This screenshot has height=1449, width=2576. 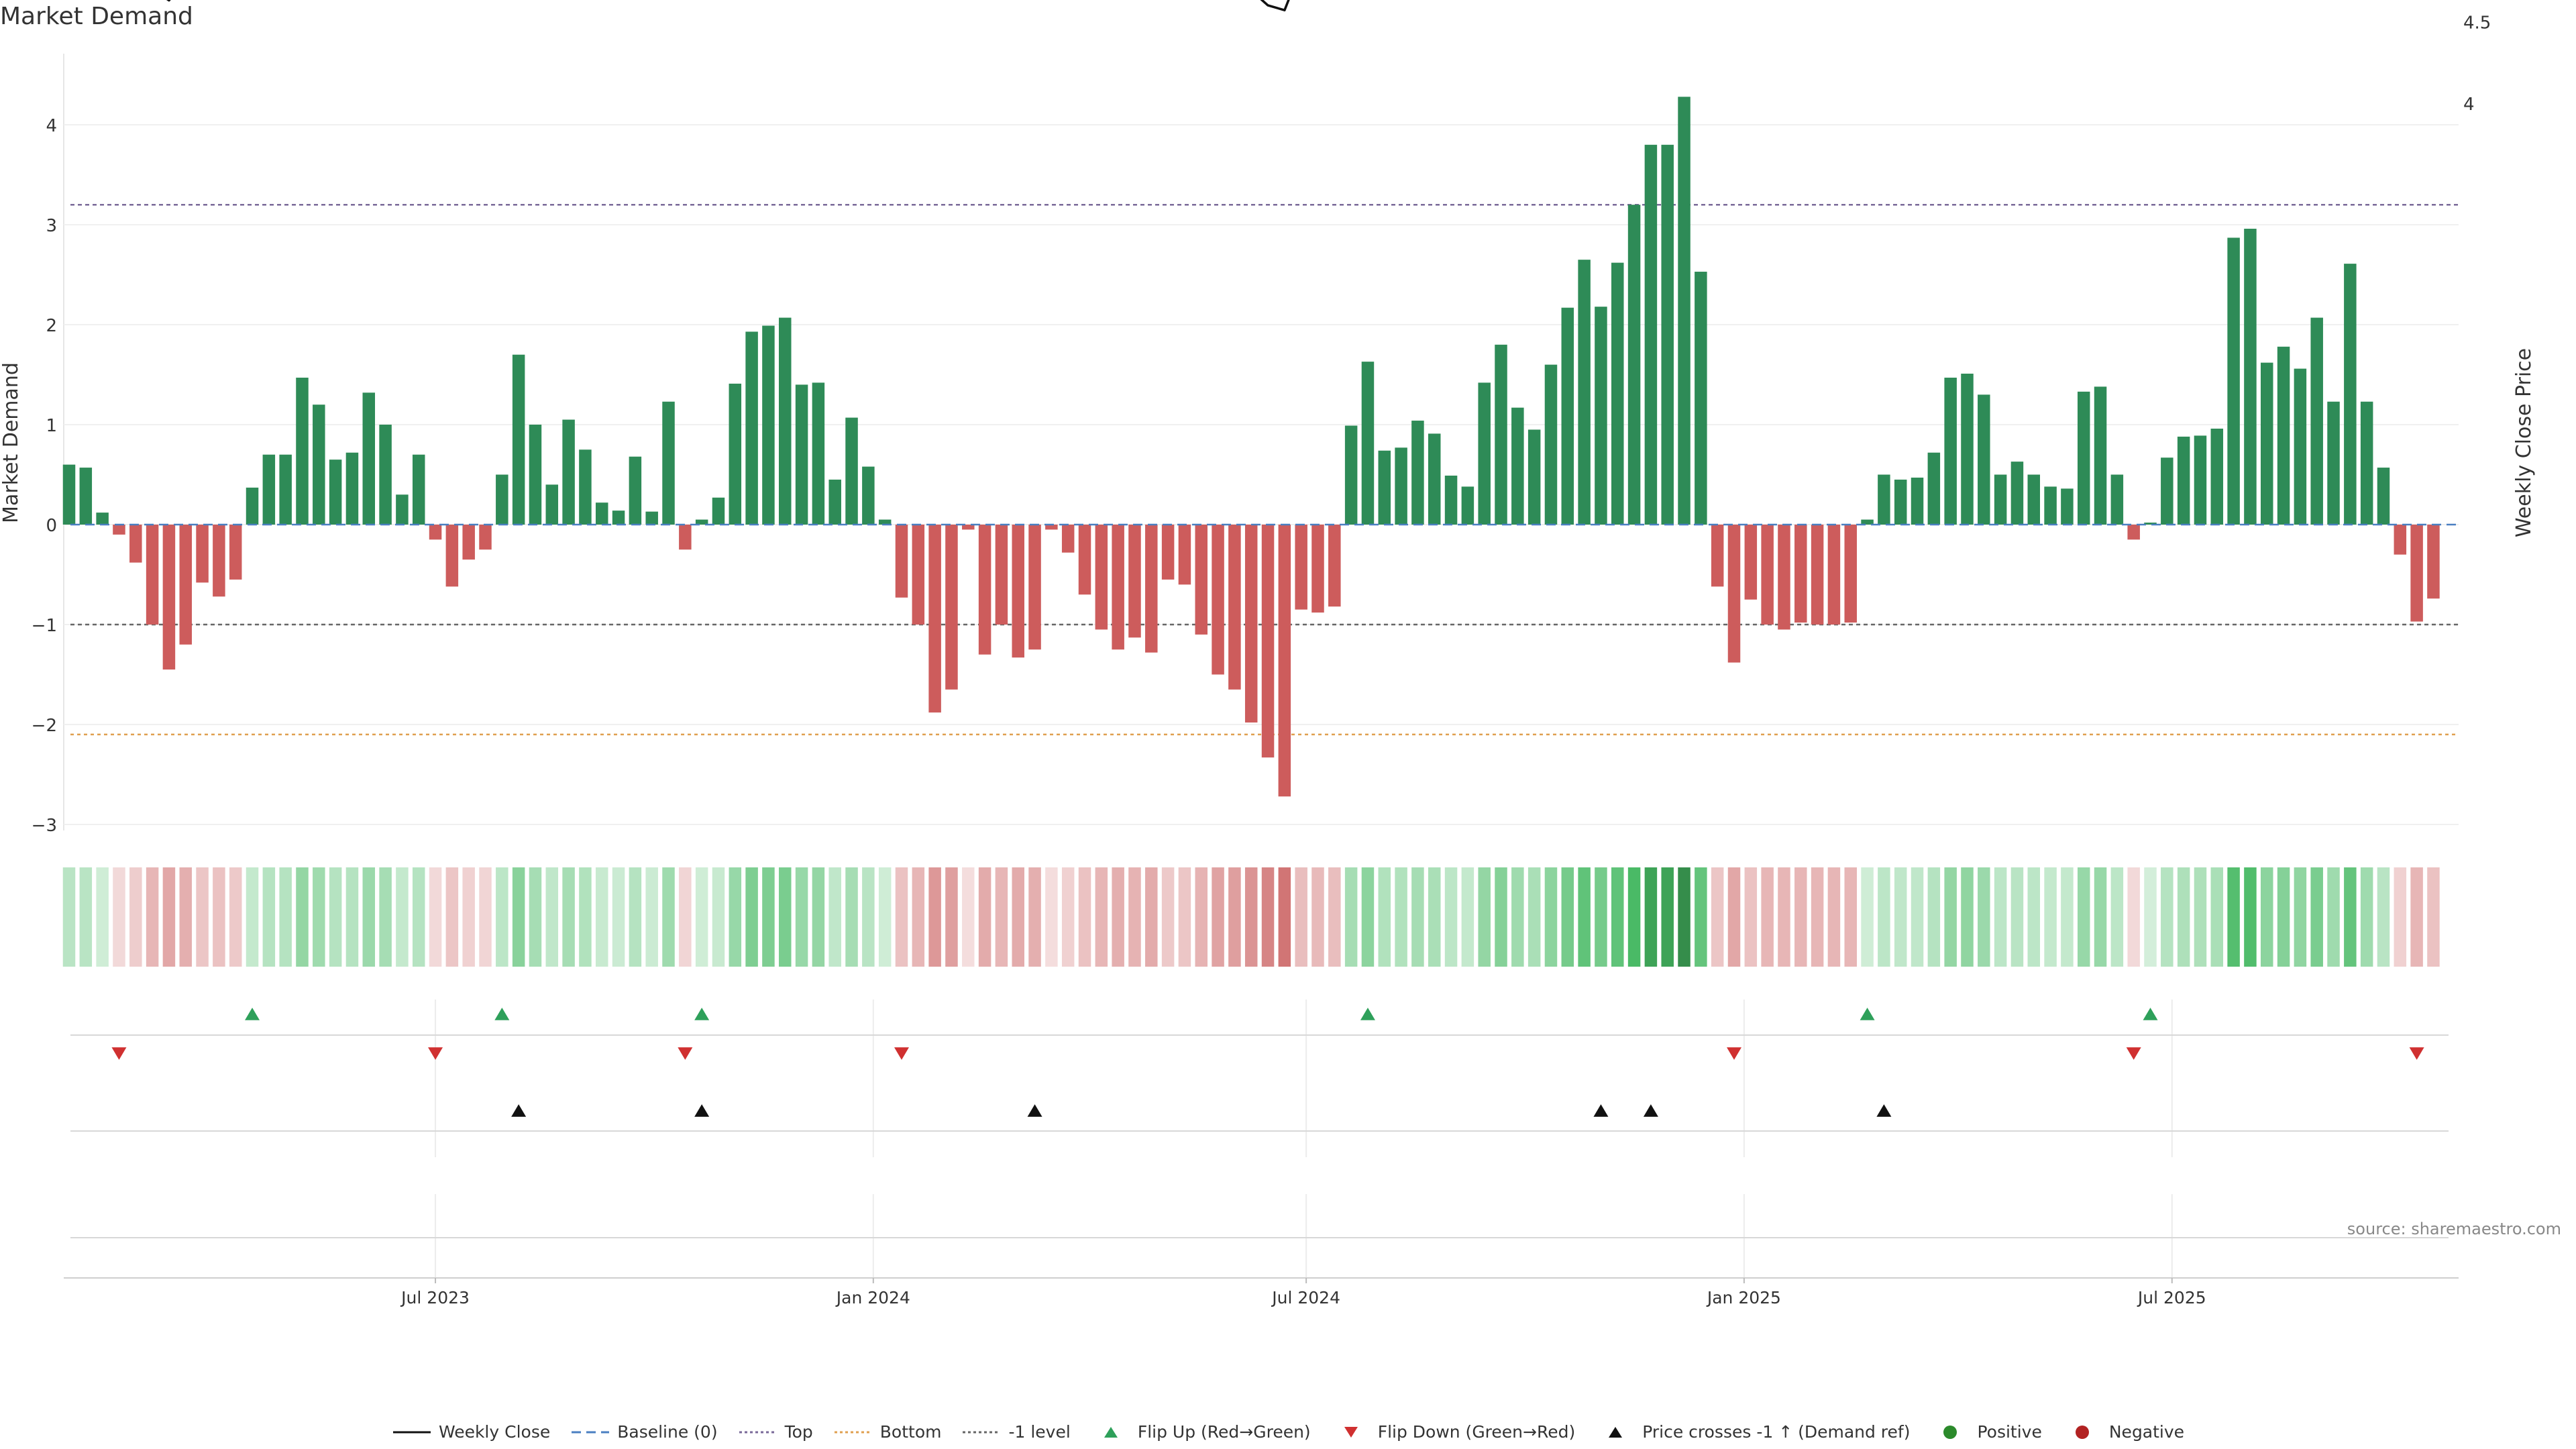 I want to click on legend-label: -1 level, so click(x=1039, y=1432).